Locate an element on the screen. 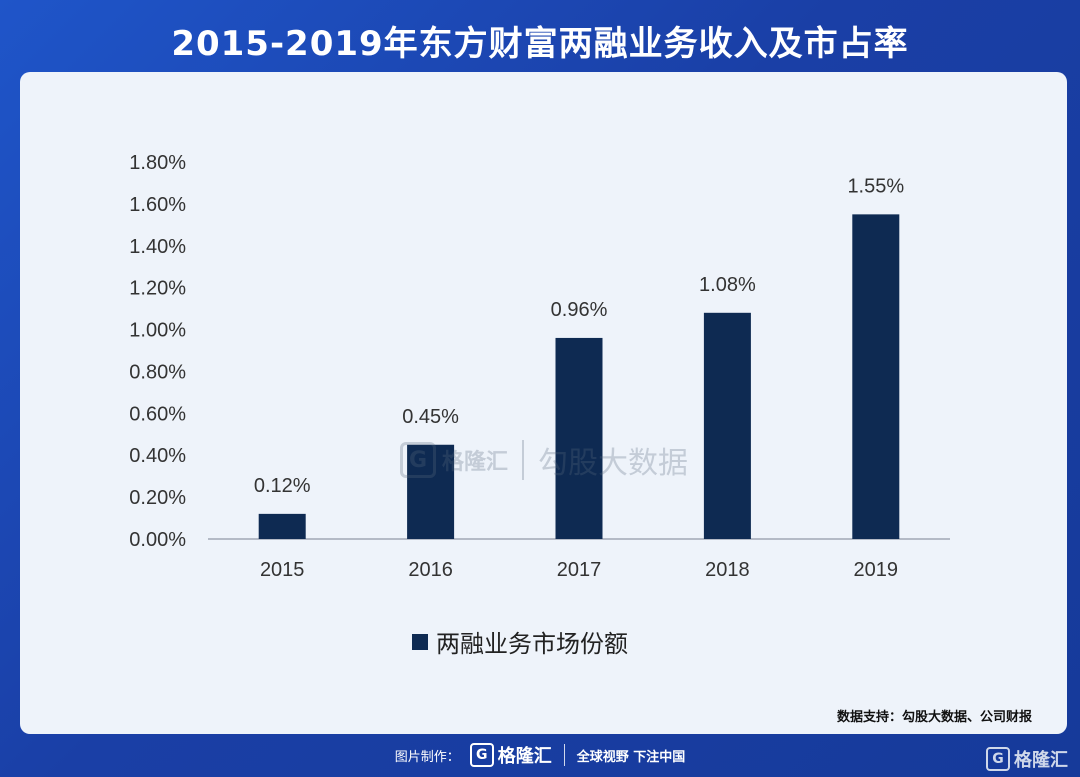  x-tick-label: 2019 is located at coordinates (876, 570).